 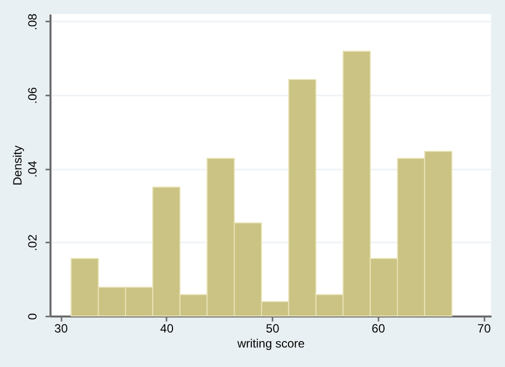 What do you see at coordinates (33, 316) in the screenshot?
I see `y-tick-label: 0` at bounding box center [33, 316].